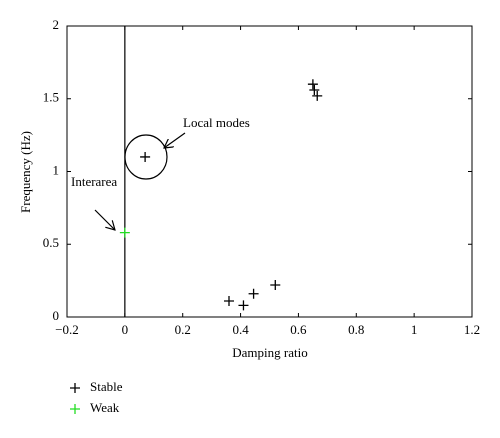 This screenshot has width=500, height=438. Describe the element at coordinates (94, 181) in the screenshot. I see `annotation: Interarea` at that location.